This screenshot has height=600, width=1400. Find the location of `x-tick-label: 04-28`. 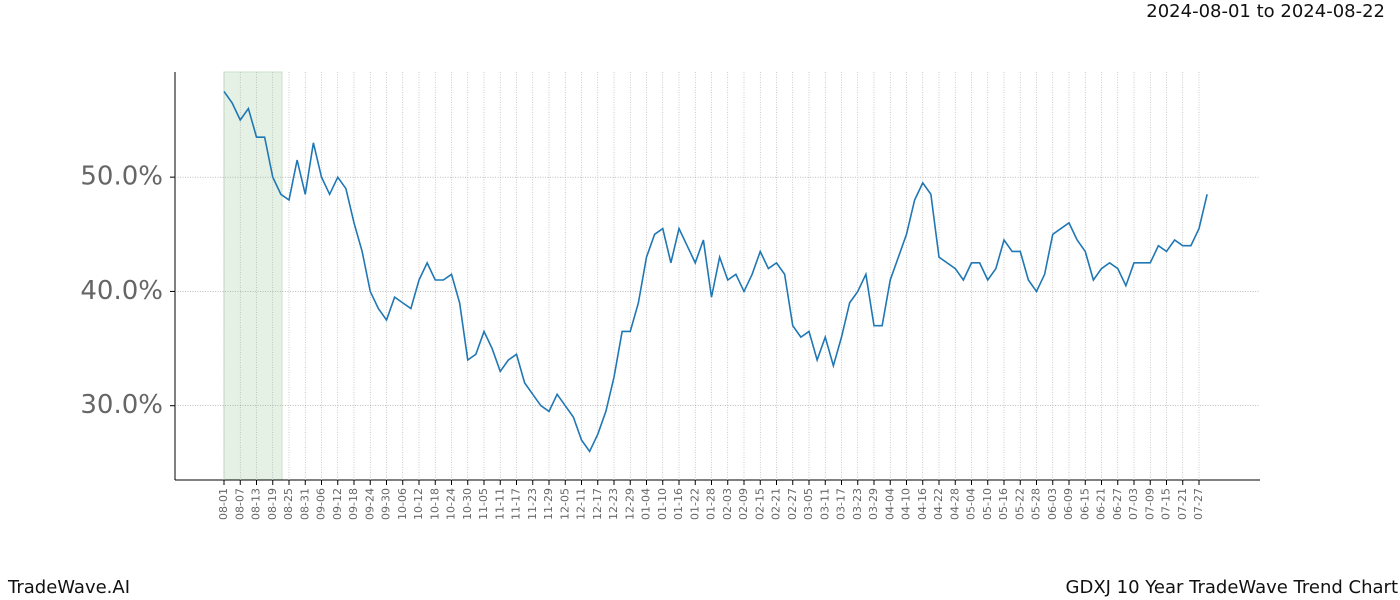

x-tick-label: 04-28 is located at coordinates (954, 504).